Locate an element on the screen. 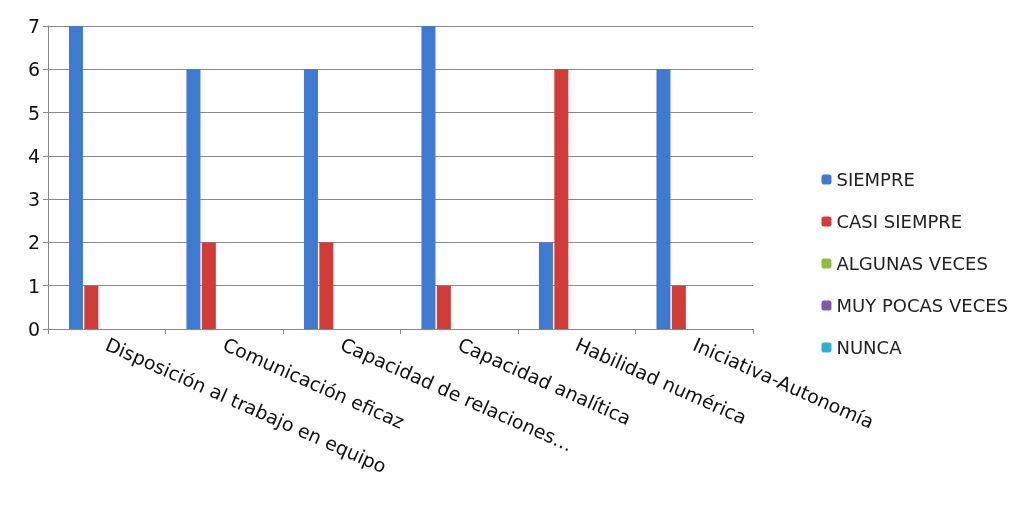  y-tick-label: 1 is located at coordinates (33, 285).